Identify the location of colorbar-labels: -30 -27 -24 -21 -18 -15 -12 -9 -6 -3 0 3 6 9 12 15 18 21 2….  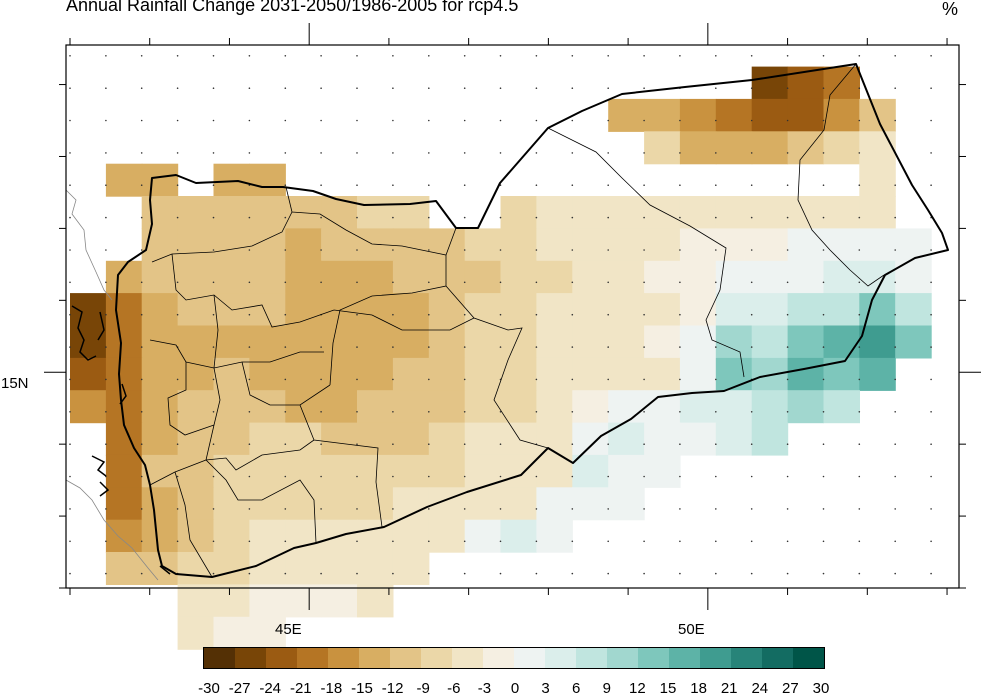
(492, 690).